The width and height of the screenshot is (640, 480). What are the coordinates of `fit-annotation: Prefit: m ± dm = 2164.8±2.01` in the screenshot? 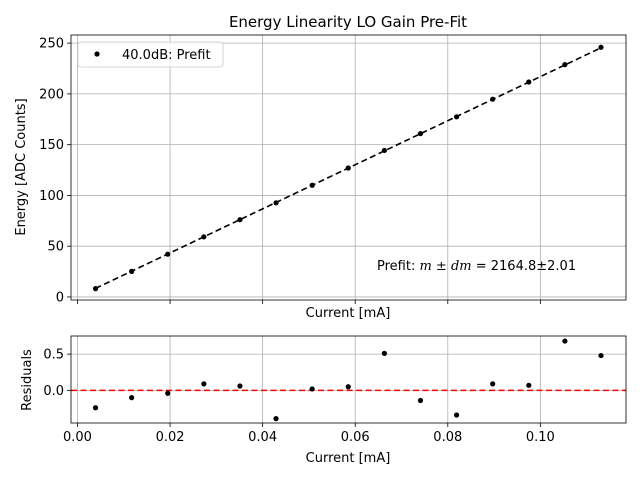 It's located at (476, 266).